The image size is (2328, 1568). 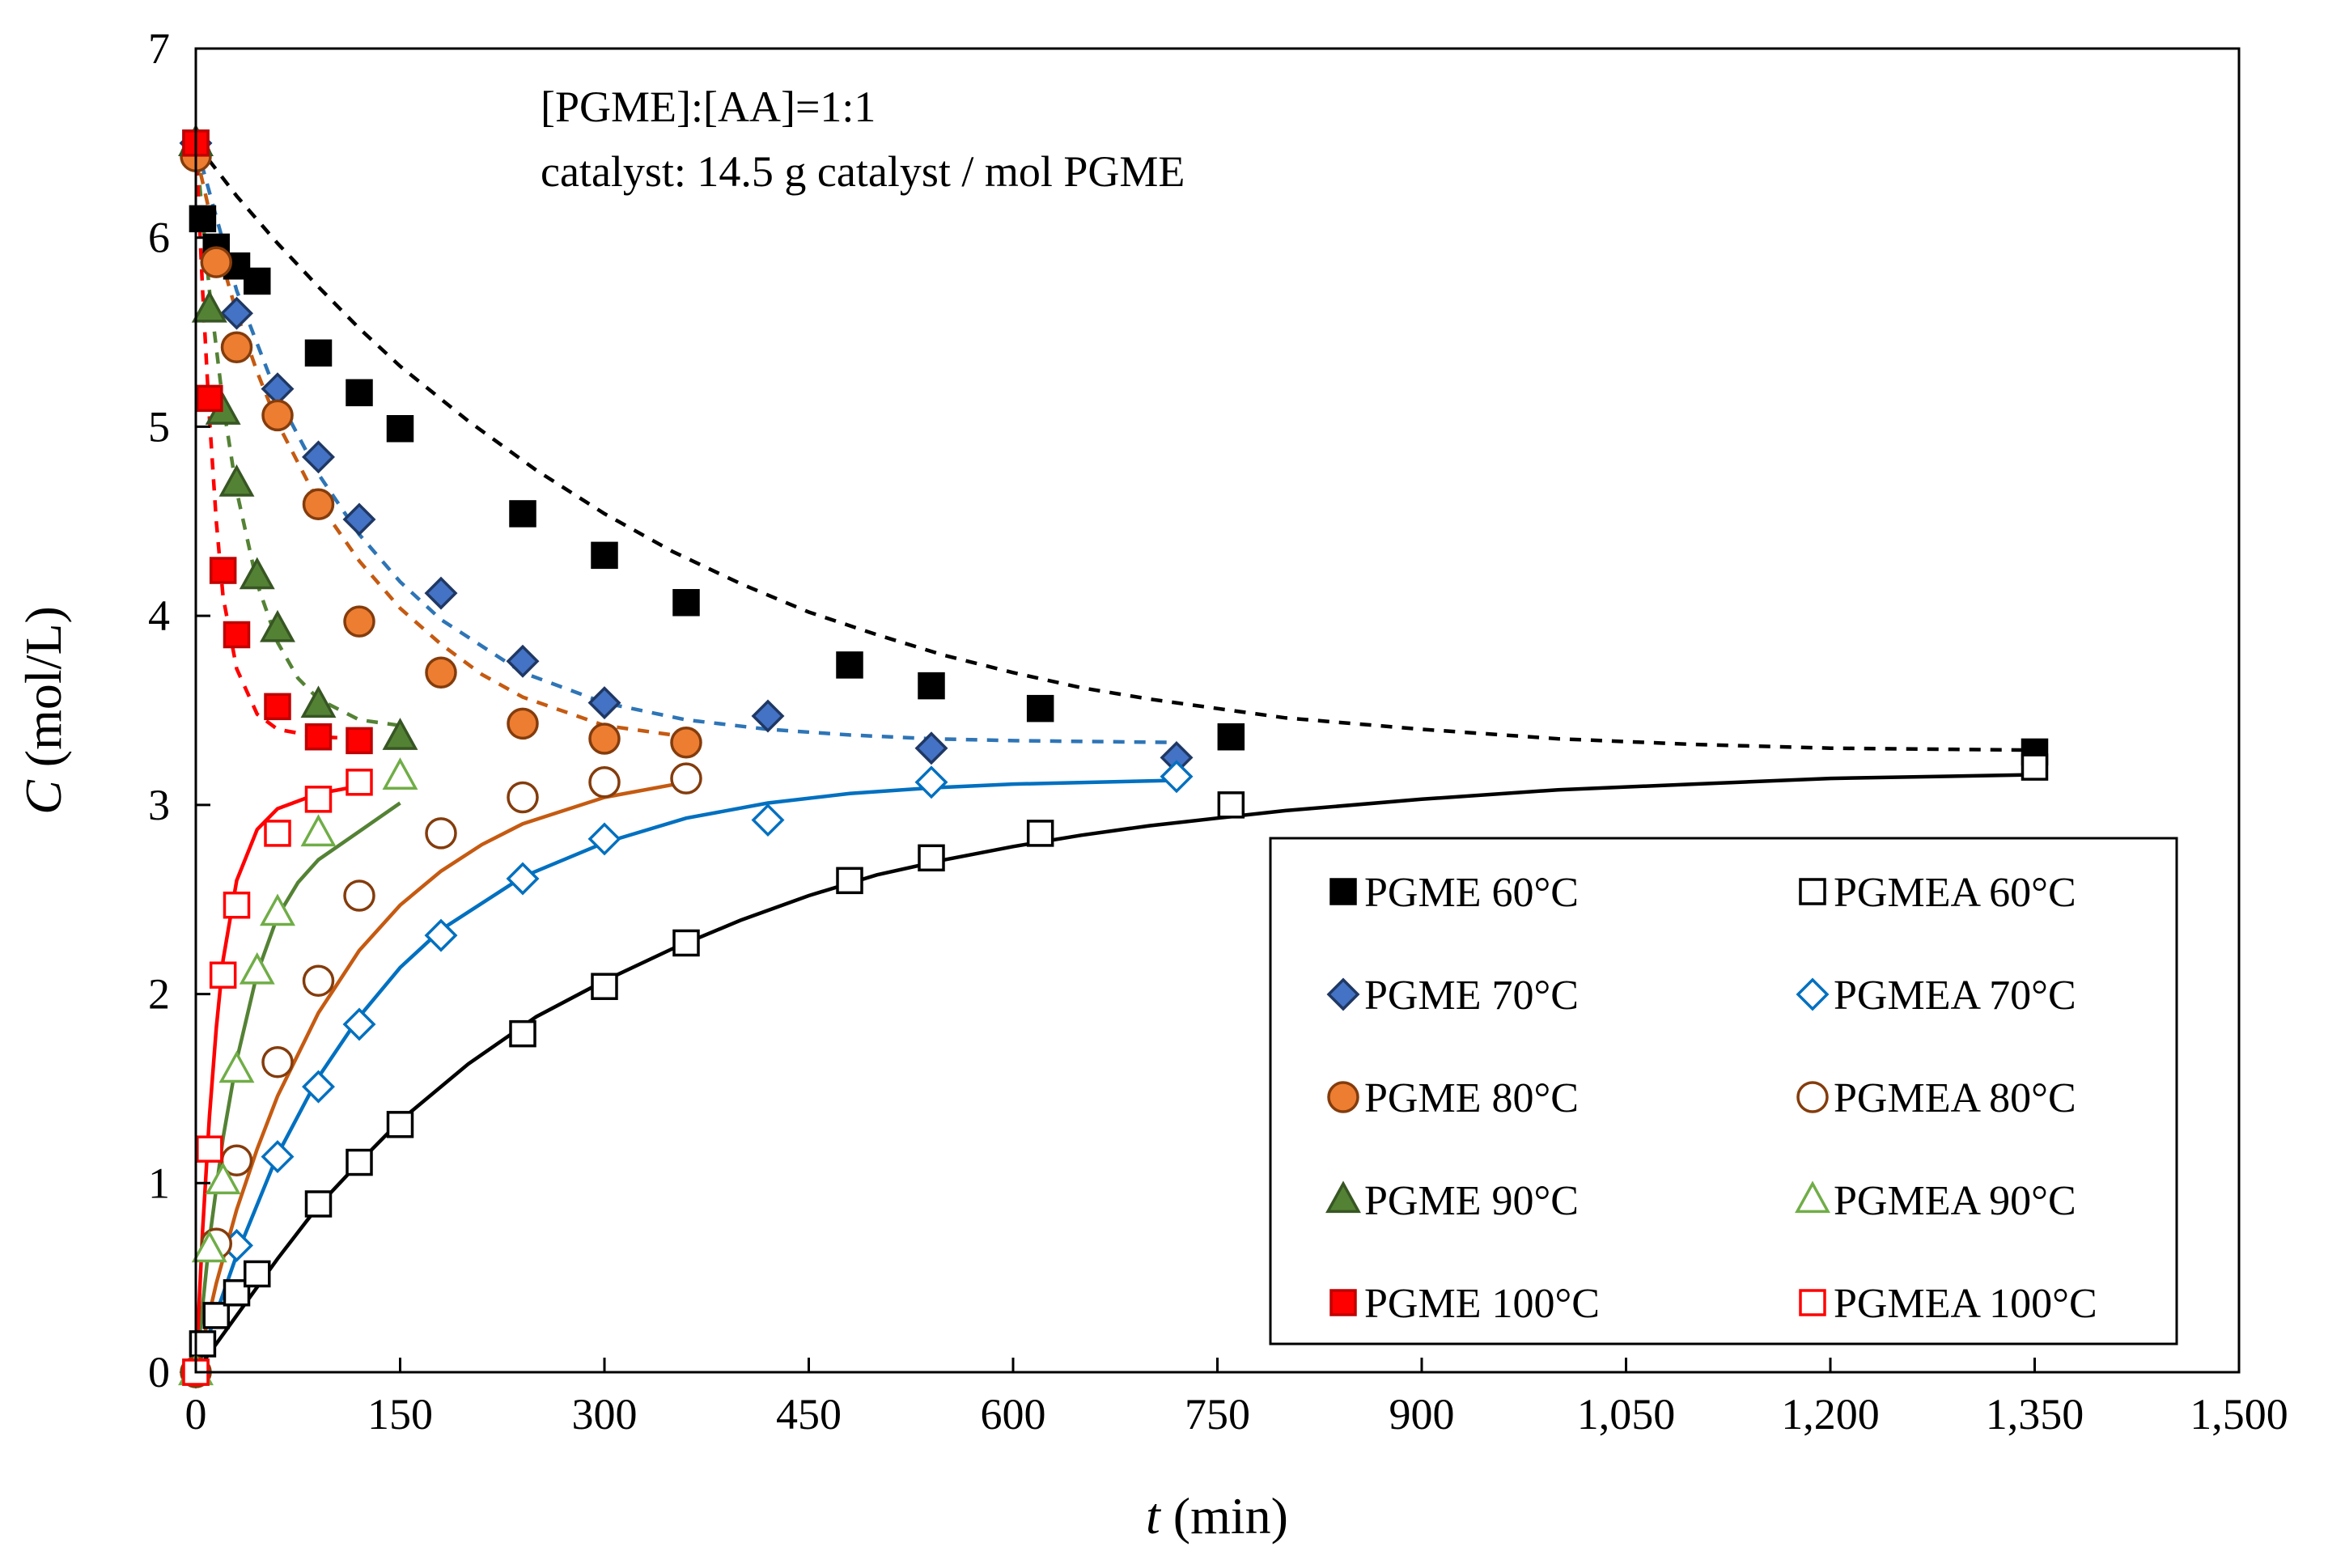 What do you see at coordinates (159, 615) in the screenshot?
I see `y-tick-label: 4` at bounding box center [159, 615].